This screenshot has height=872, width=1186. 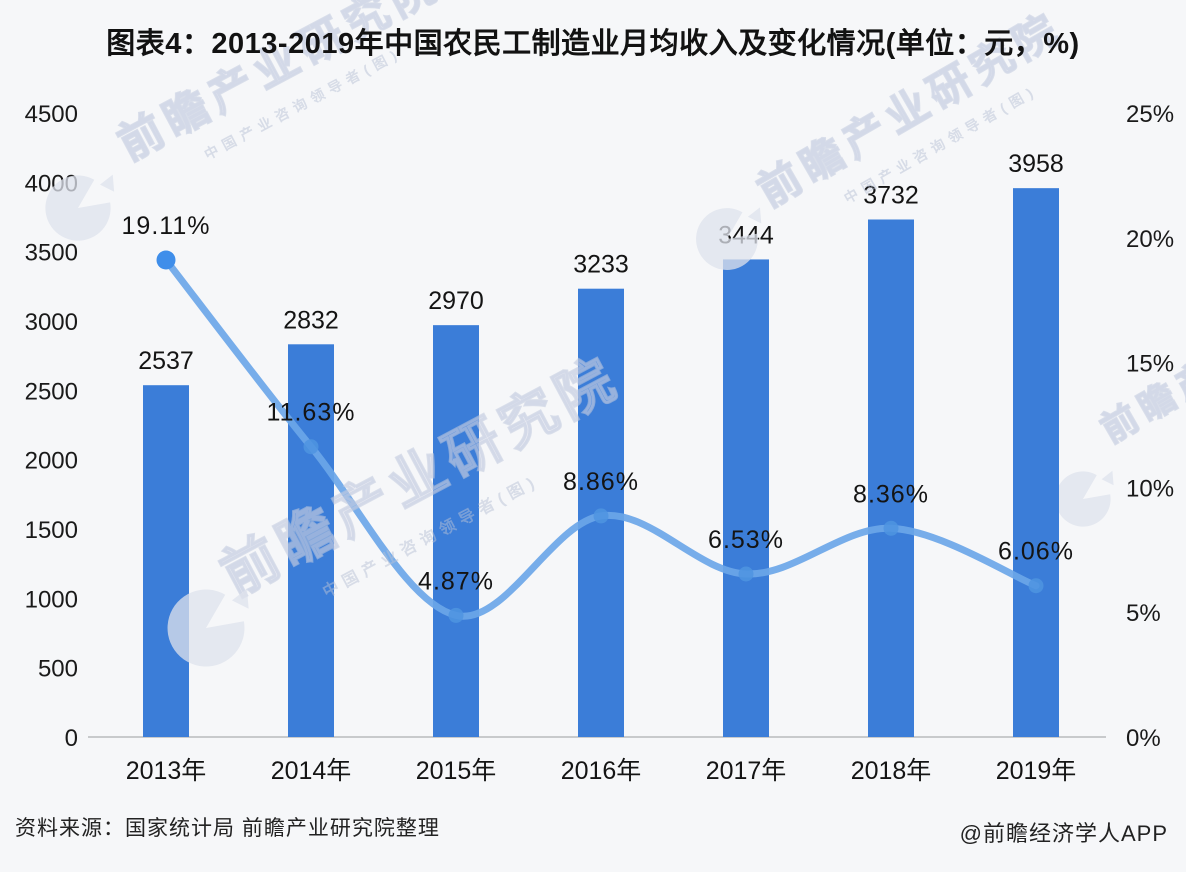 I want to click on bar-value-label: 2832, so click(x=311, y=320).